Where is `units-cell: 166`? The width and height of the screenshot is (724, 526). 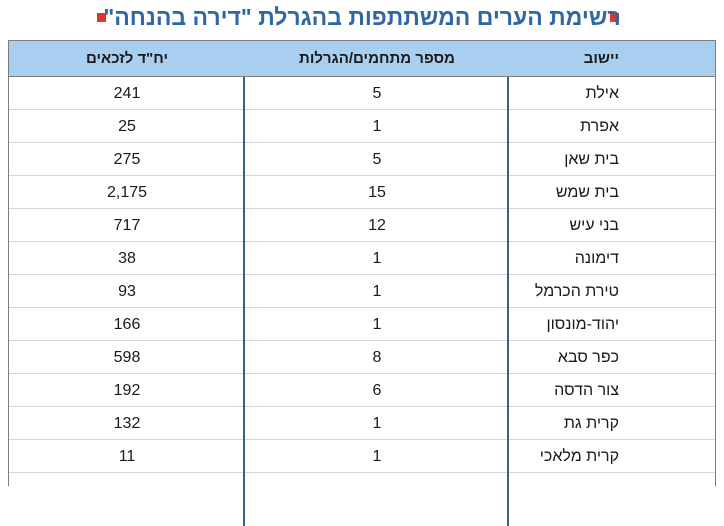 units-cell: 166 is located at coordinates (127, 324).